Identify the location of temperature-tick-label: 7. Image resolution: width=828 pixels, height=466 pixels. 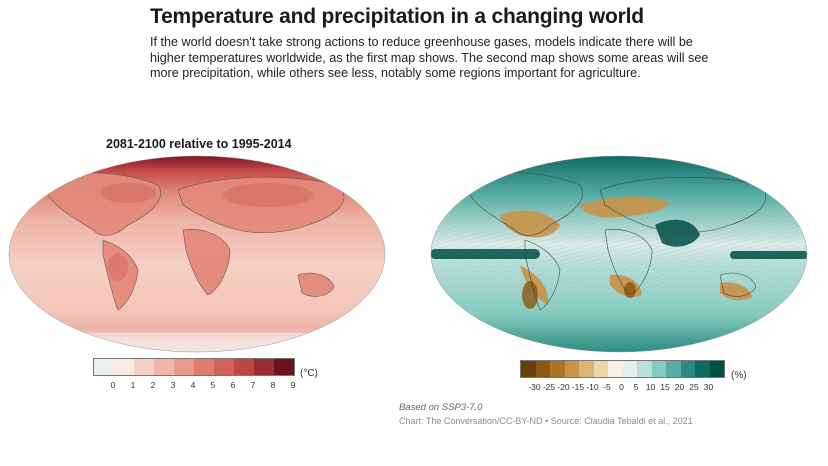
(253, 385).